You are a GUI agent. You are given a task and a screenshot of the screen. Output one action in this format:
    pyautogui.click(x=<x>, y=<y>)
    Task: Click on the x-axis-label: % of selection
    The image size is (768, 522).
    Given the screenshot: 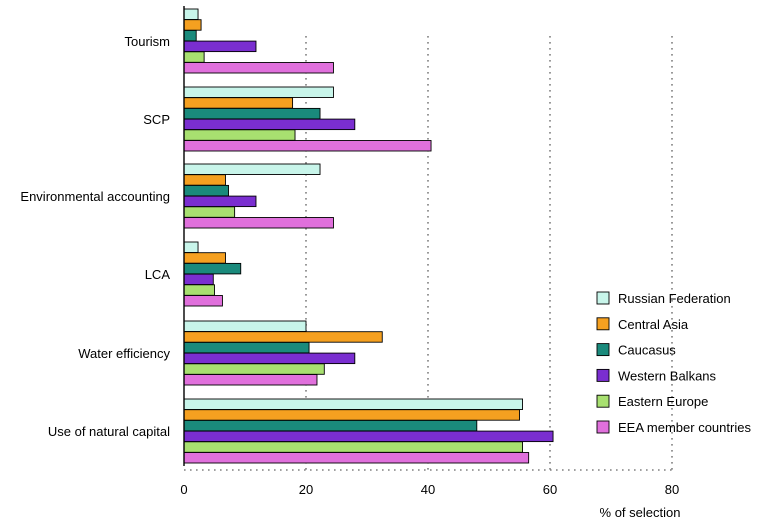 What is the action you would take?
    pyautogui.click(x=640, y=512)
    